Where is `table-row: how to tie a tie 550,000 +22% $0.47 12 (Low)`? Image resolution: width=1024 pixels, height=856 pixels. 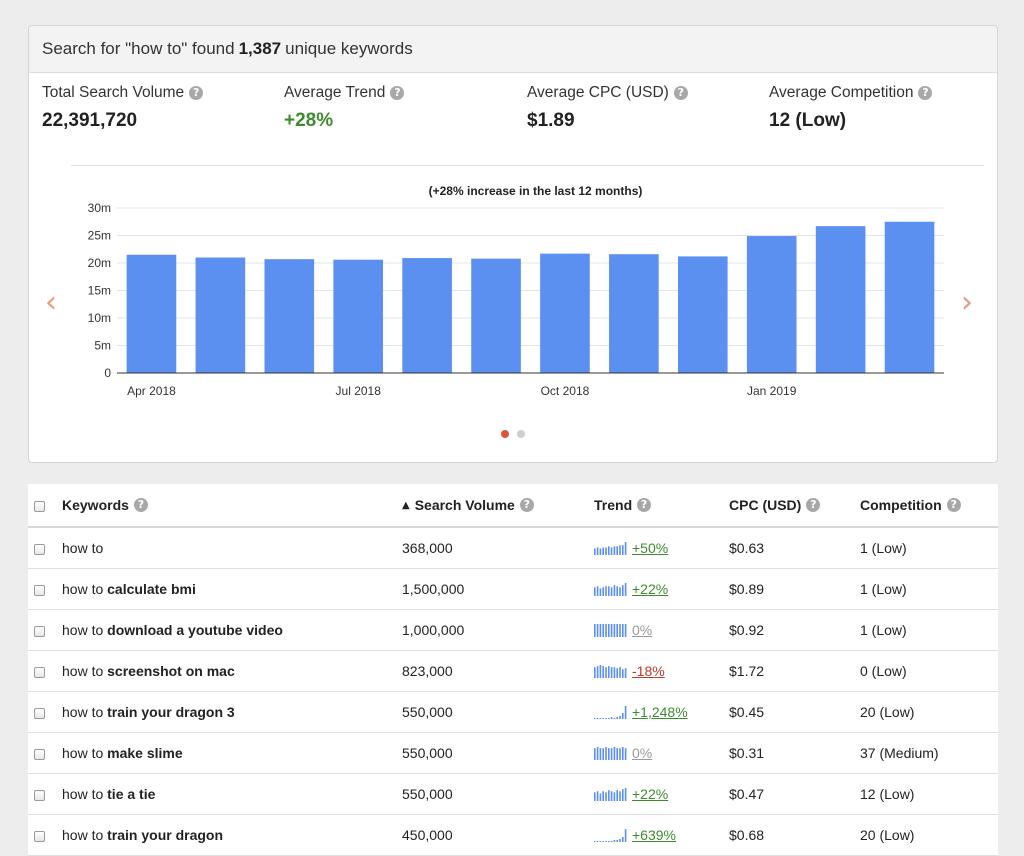
table-row: how to tie a tie 550,000 +22% $0.47 12 (Low) is located at coordinates (513, 794).